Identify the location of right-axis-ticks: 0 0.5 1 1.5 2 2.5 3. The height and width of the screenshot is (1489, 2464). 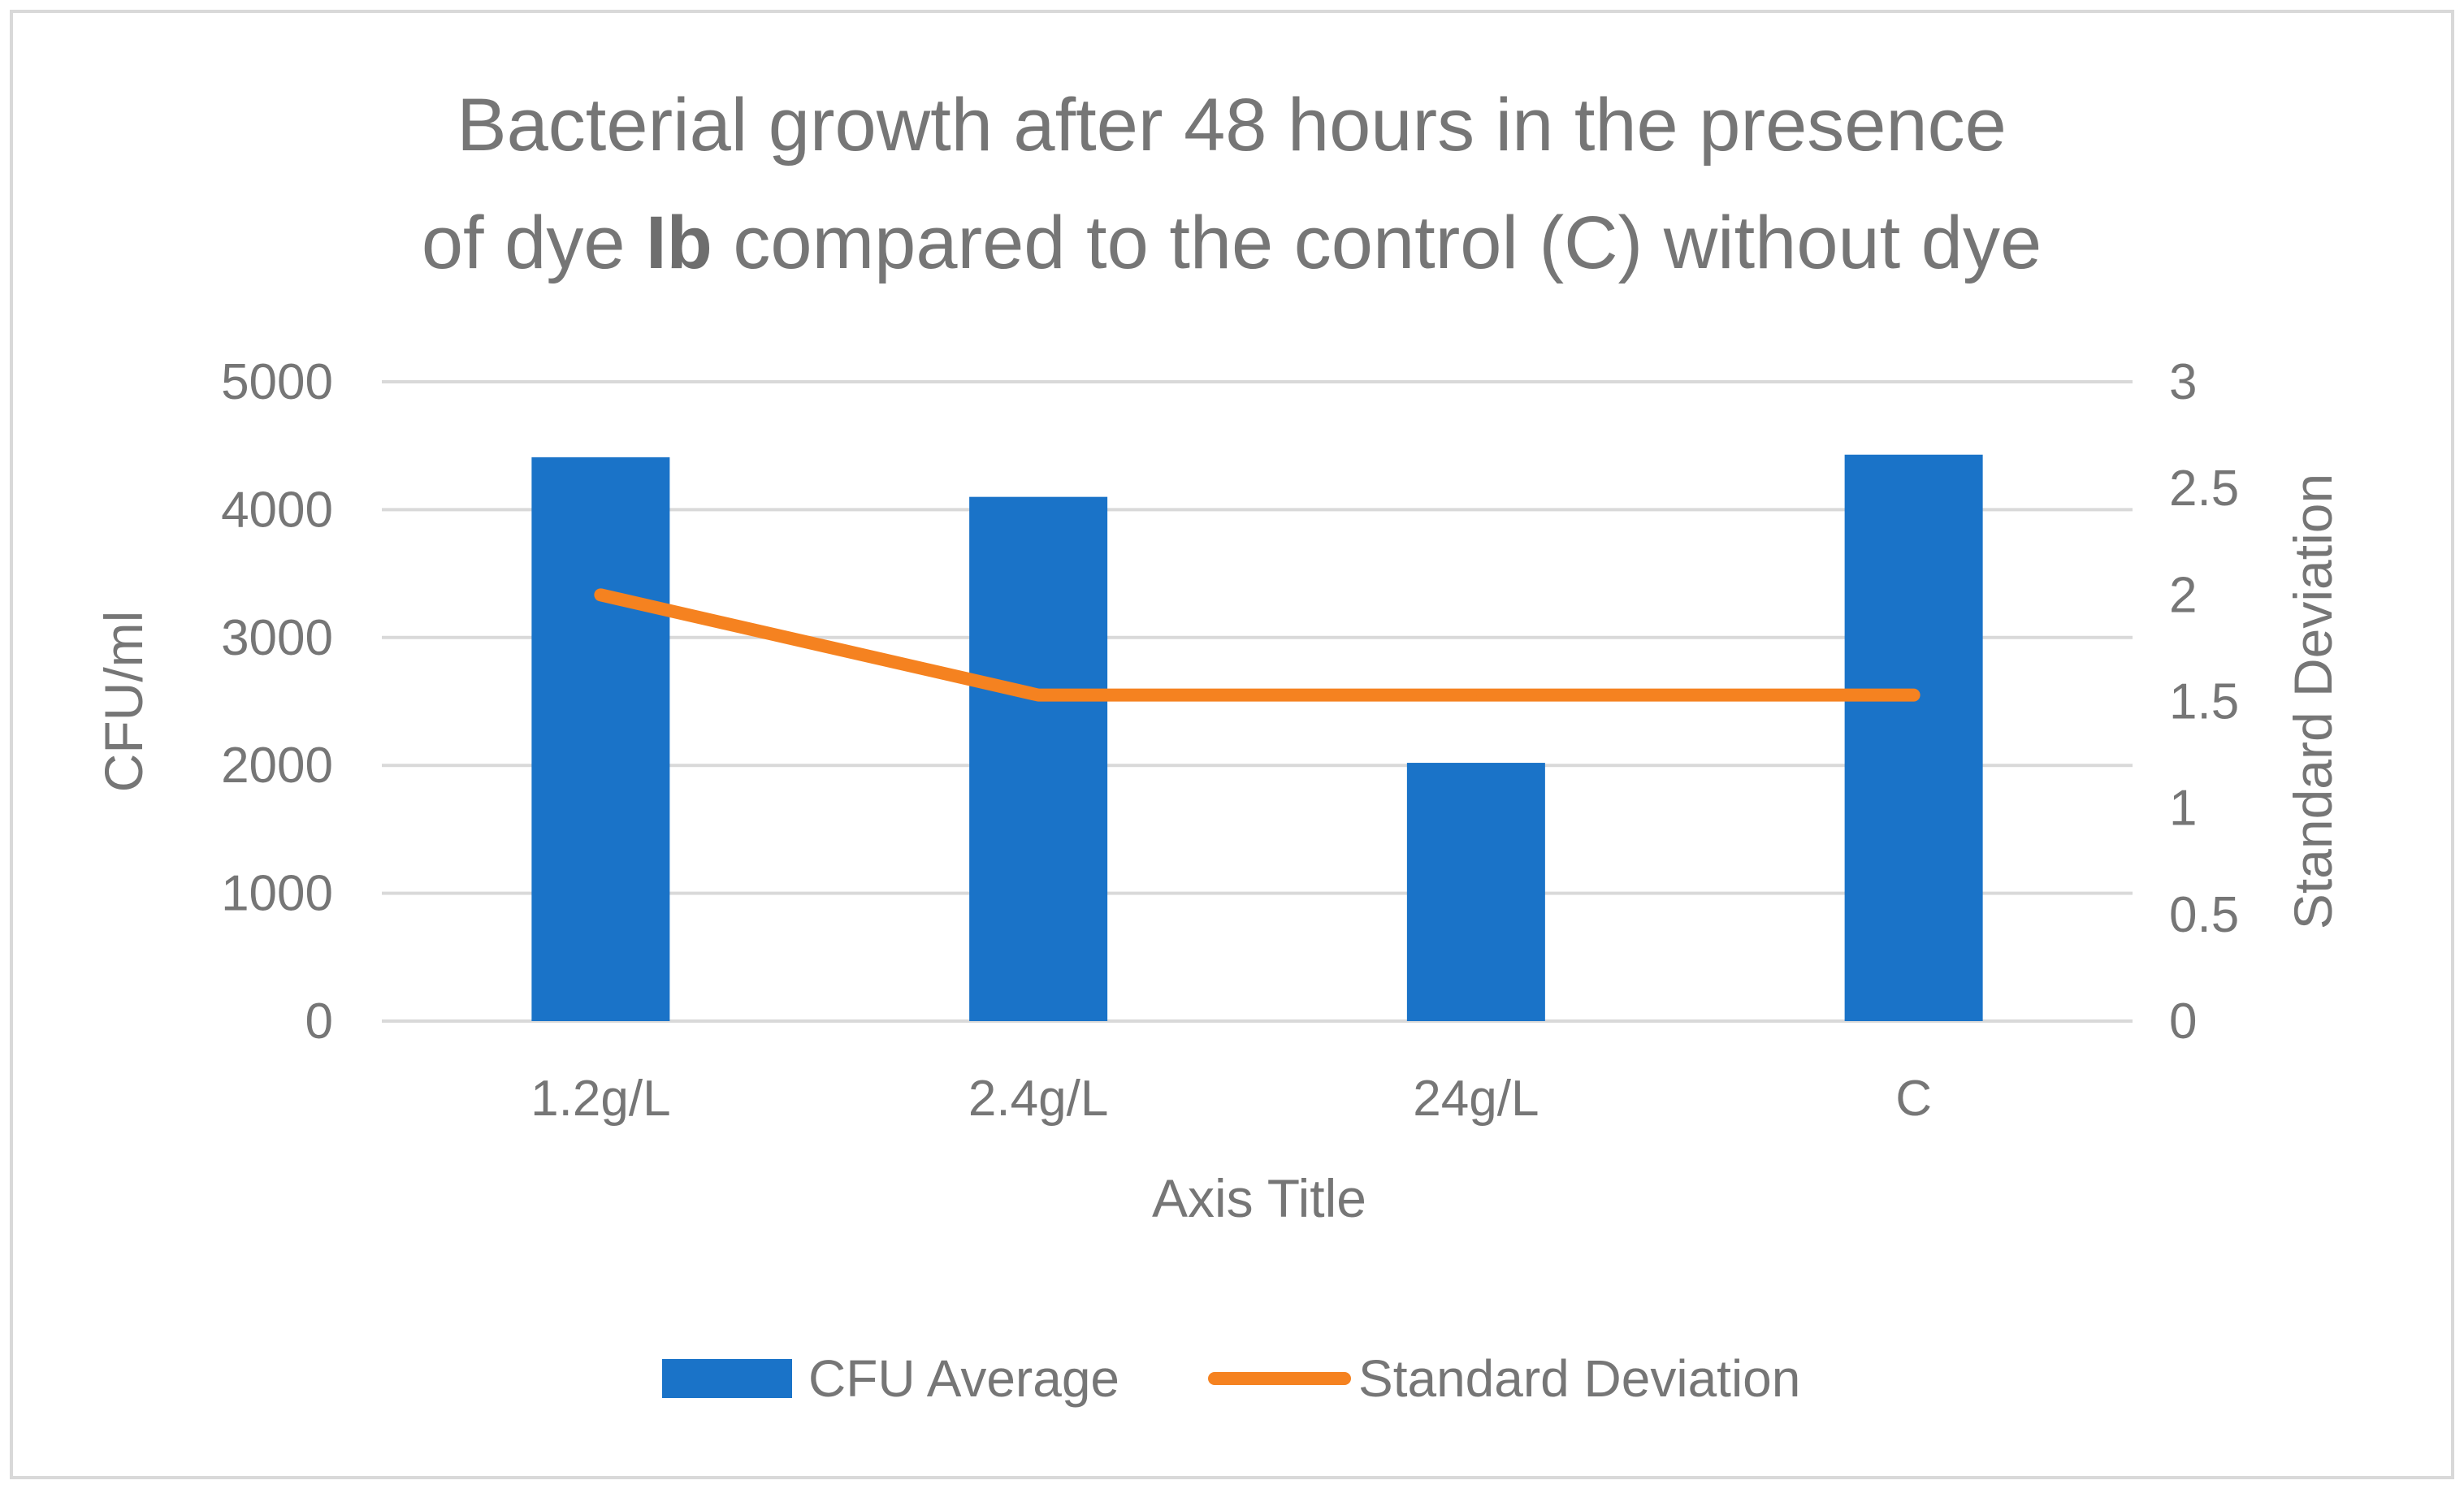
(2204, 702).